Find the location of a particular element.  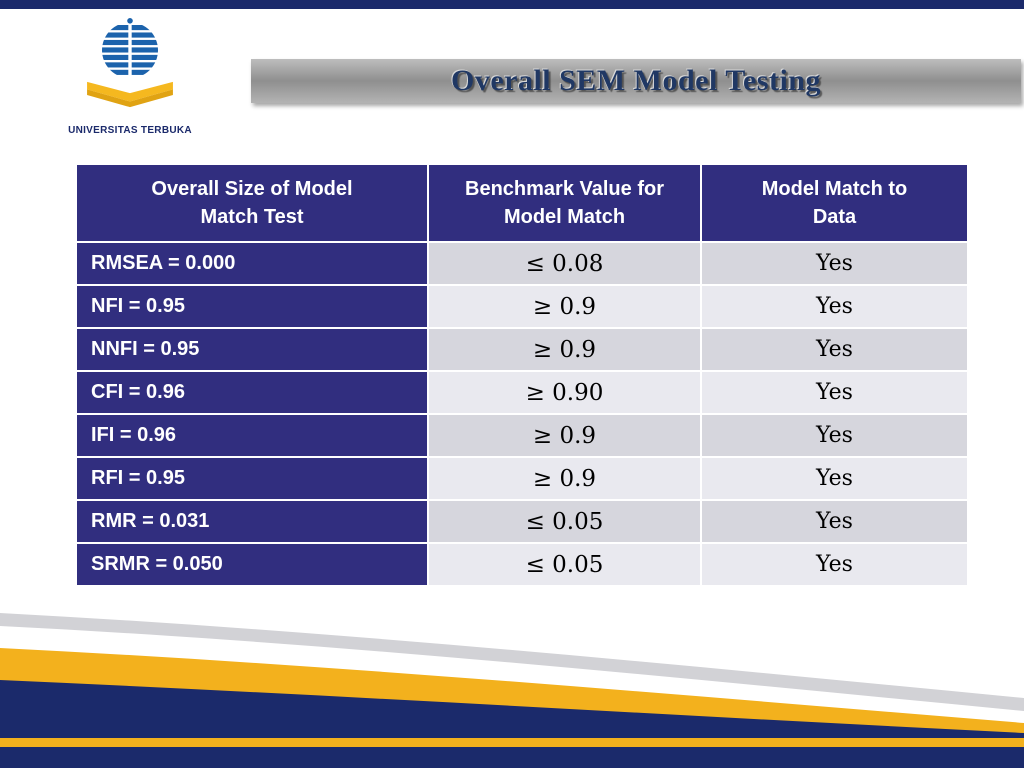

benchmark-cell: ≤ 0.08 is located at coordinates (564, 263).